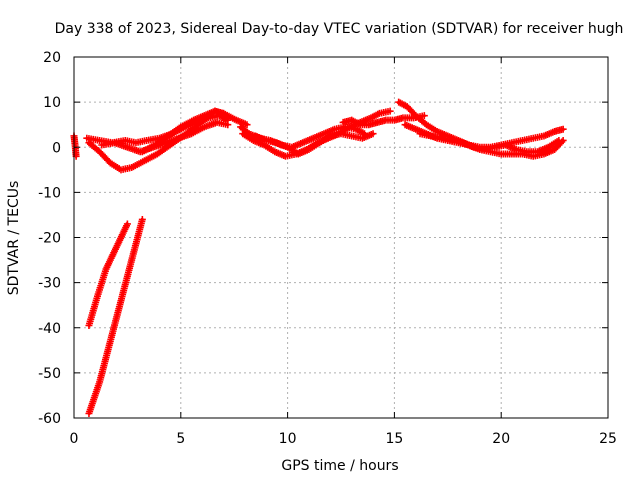  What do you see at coordinates (52, 103) in the screenshot?
I see `y-tick-label: 10` at bounding box center [52, 103].